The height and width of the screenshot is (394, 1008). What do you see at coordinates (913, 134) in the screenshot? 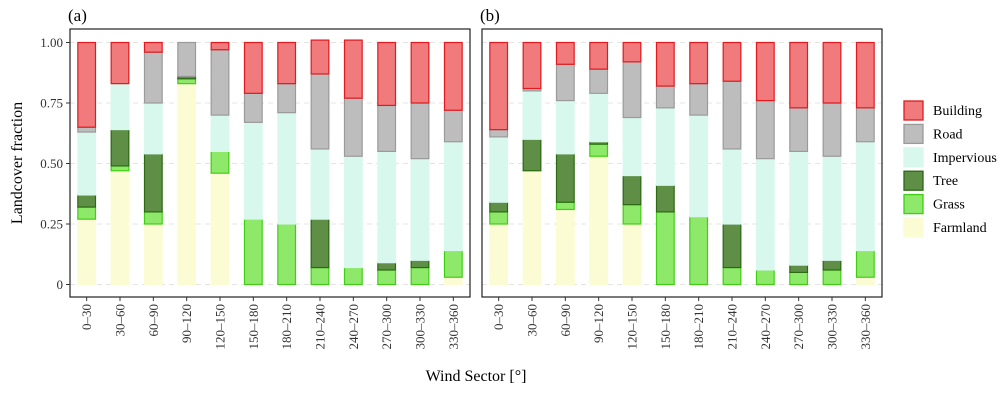
I see `legend-key-road` at bounding box center [913, 134].